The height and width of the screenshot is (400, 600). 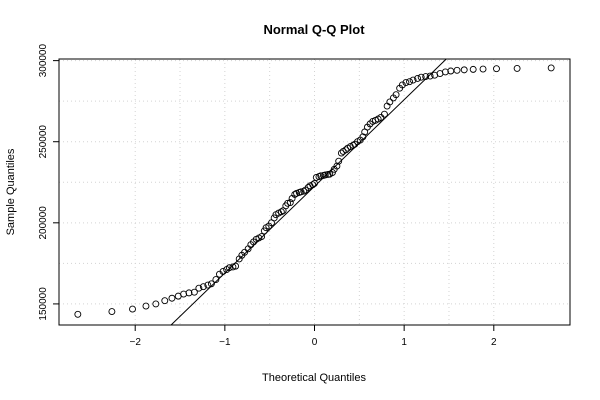 What do you see at coordinates (314, 29) in the screenshot?
I see `chart-title: Normal Q-Q Plot` at bounding box center [314, 29].